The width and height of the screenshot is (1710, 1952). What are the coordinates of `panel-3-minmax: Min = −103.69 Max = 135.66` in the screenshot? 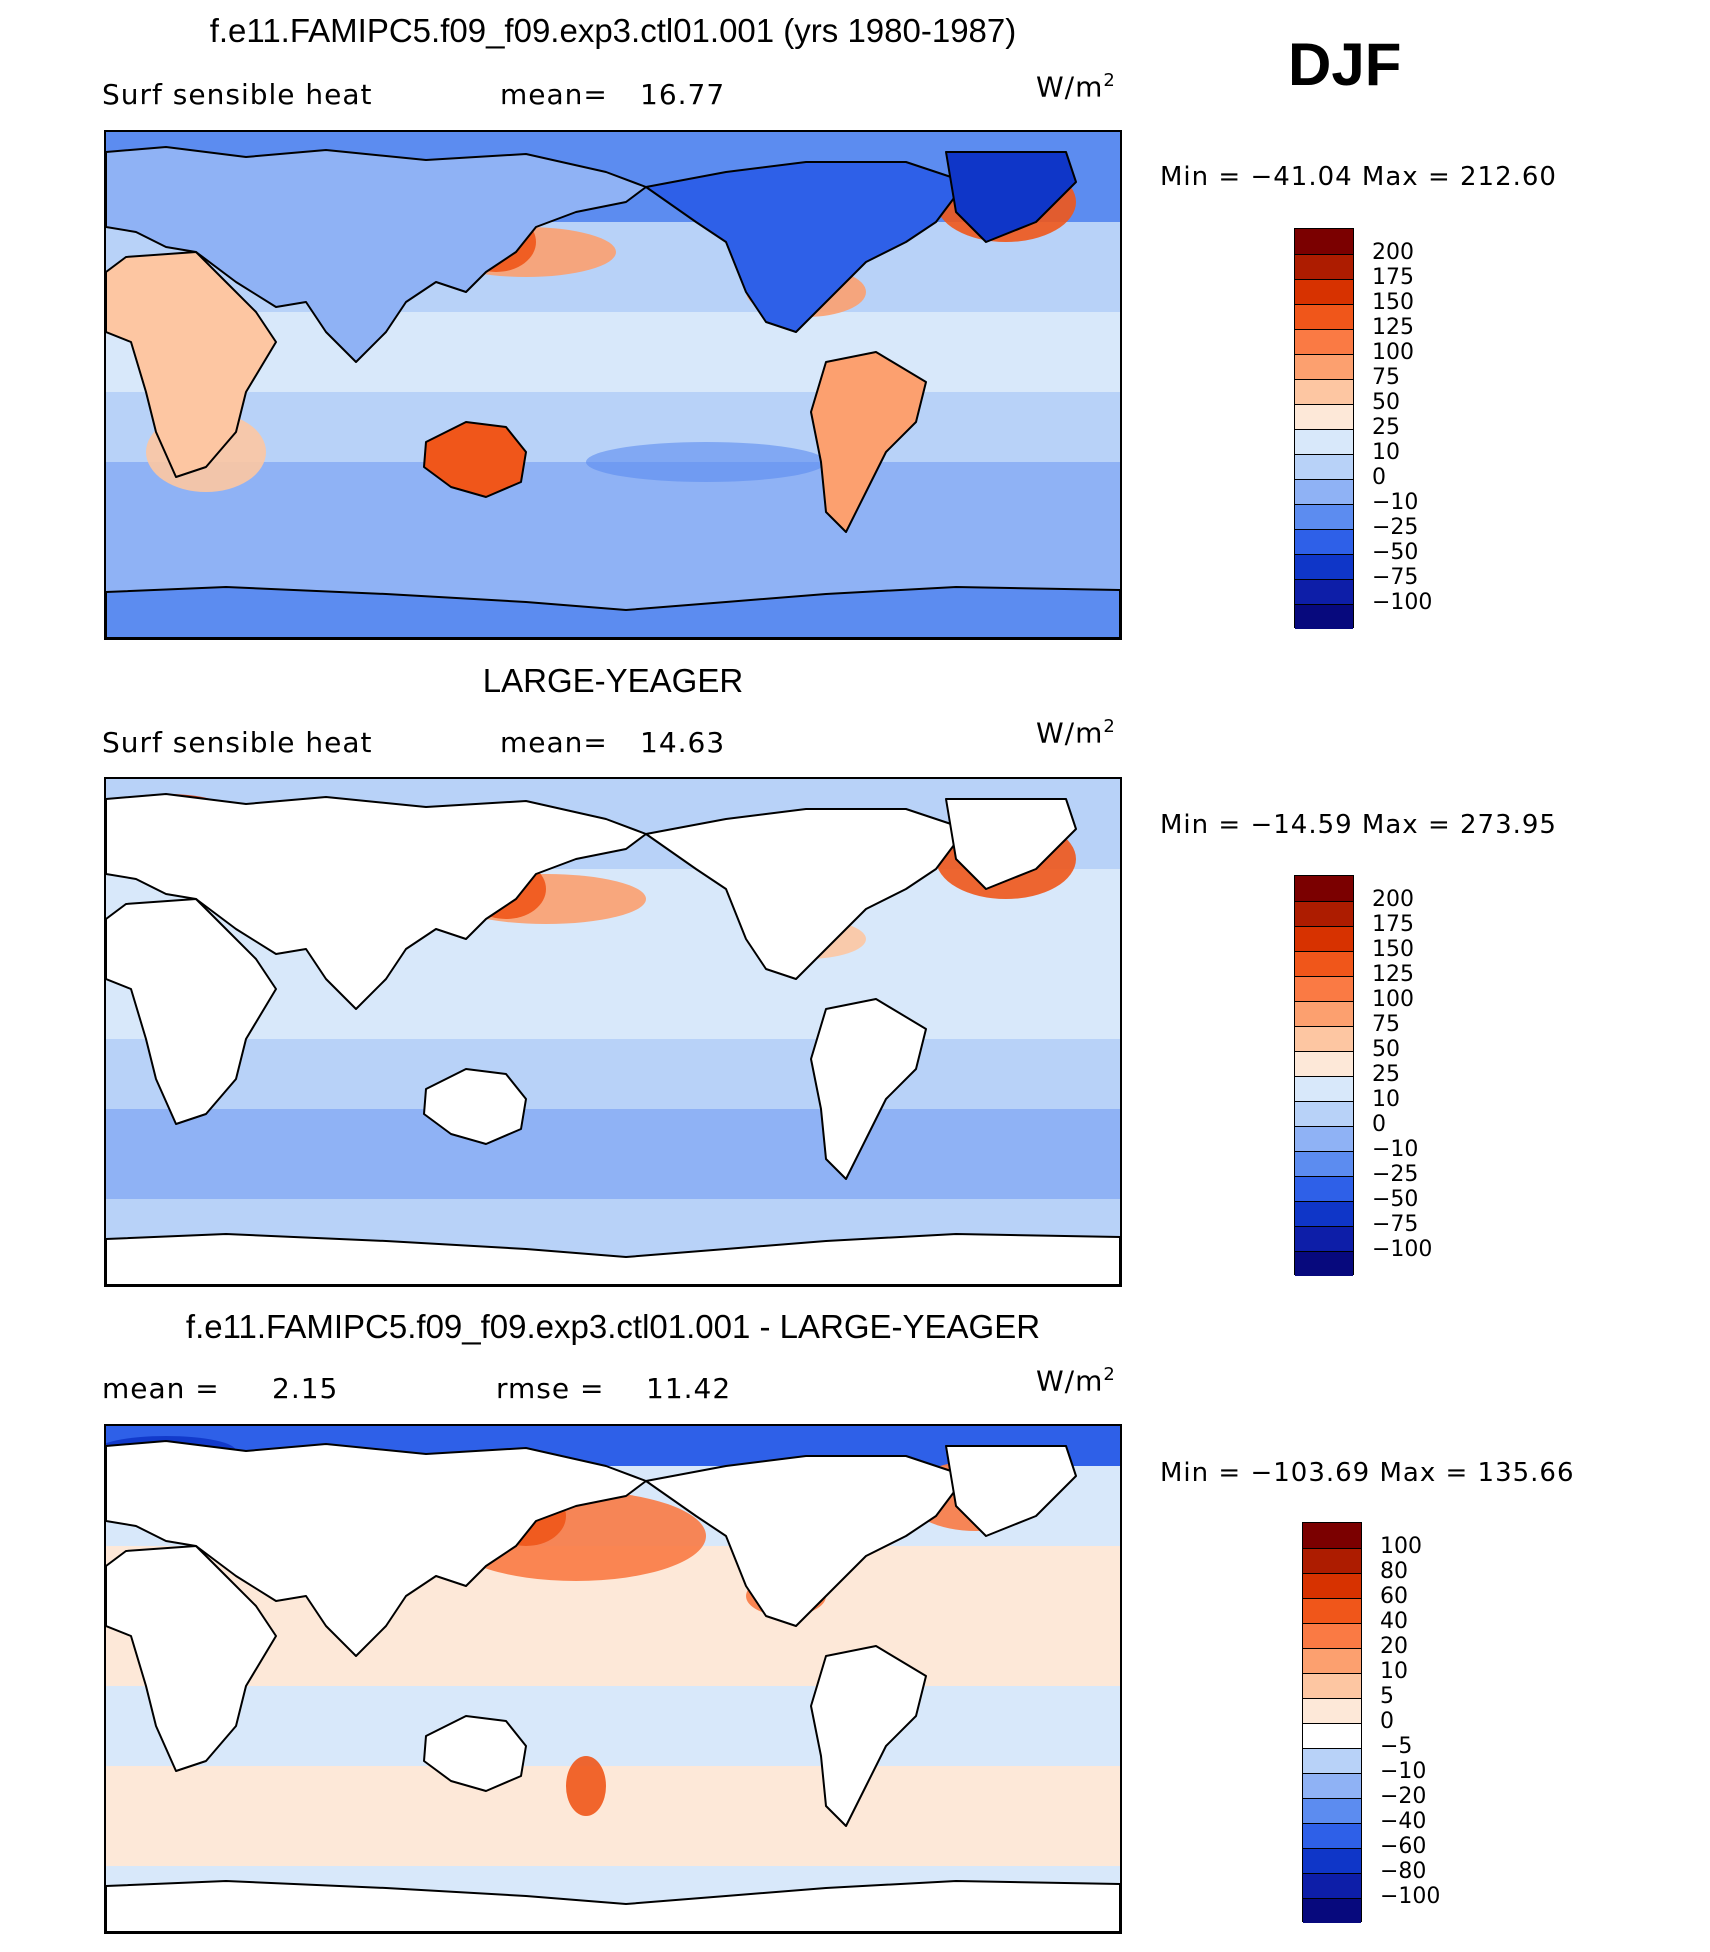 It's located at (1367, 1473).